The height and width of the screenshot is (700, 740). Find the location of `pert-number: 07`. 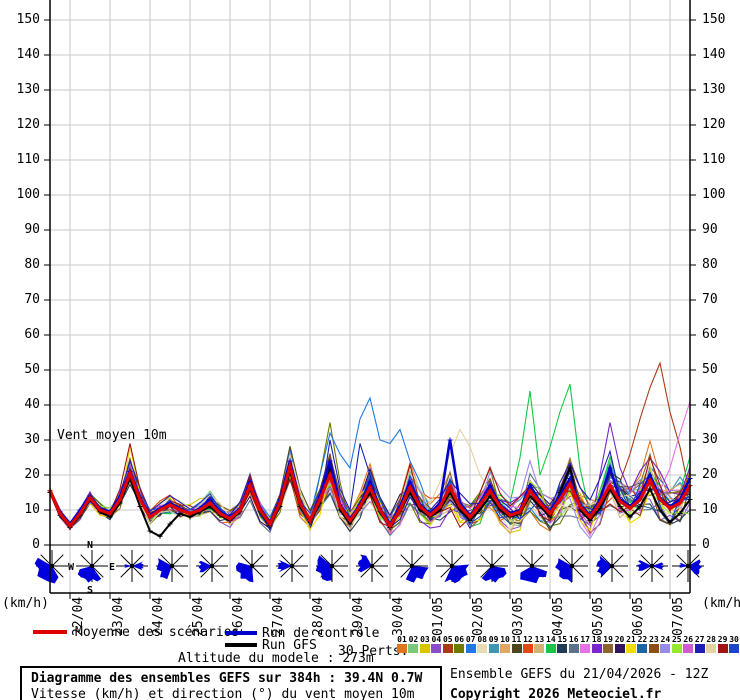

pert-number: 07 is located at coordinates (470, 639).